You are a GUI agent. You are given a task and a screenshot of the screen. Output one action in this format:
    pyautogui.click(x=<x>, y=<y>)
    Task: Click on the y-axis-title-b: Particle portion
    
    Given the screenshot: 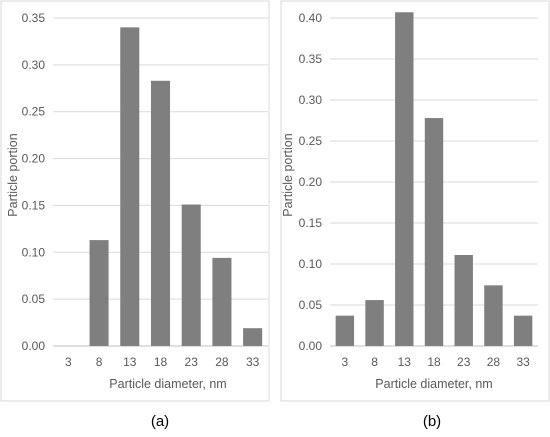 What is the action you would take?
    pyautogui.click(x=288, y=174)
    